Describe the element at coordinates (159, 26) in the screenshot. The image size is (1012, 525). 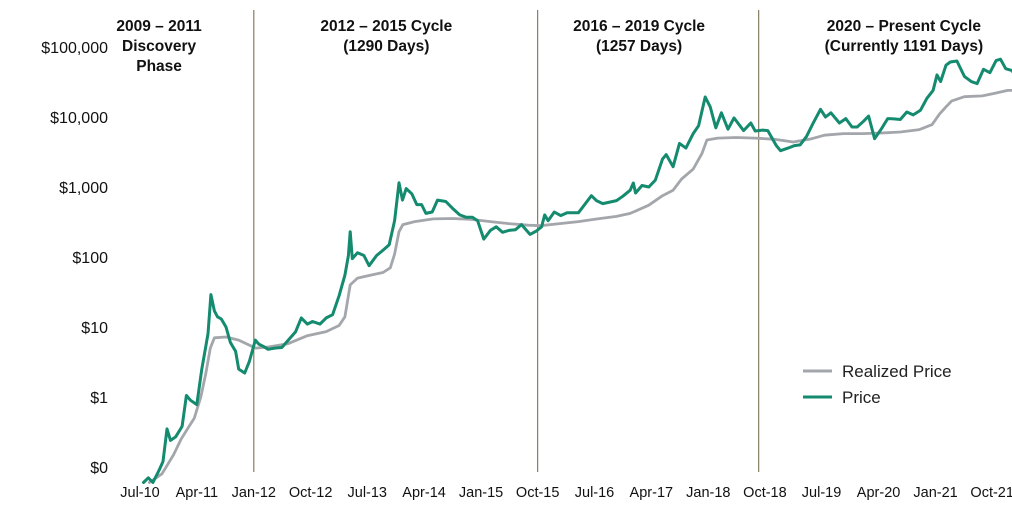
I see `phase-label-line: 2009 – 2011` at that location.